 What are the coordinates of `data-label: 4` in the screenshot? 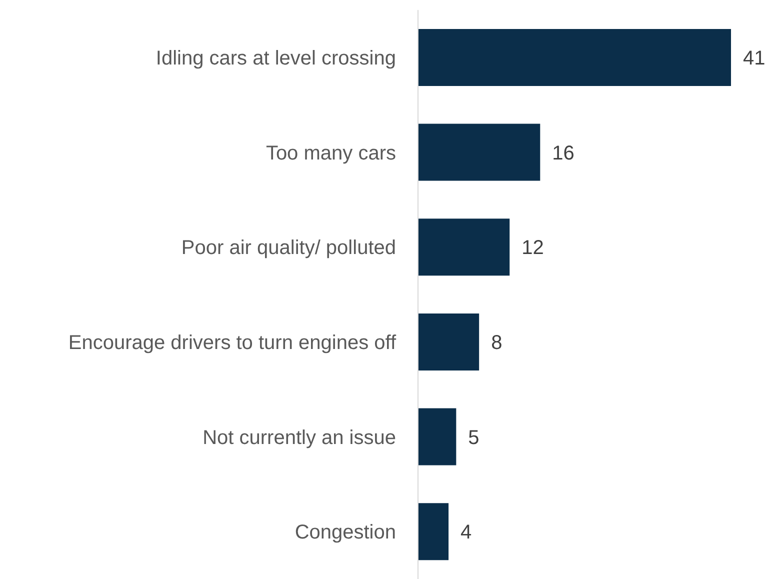 It's located at (466, 533).